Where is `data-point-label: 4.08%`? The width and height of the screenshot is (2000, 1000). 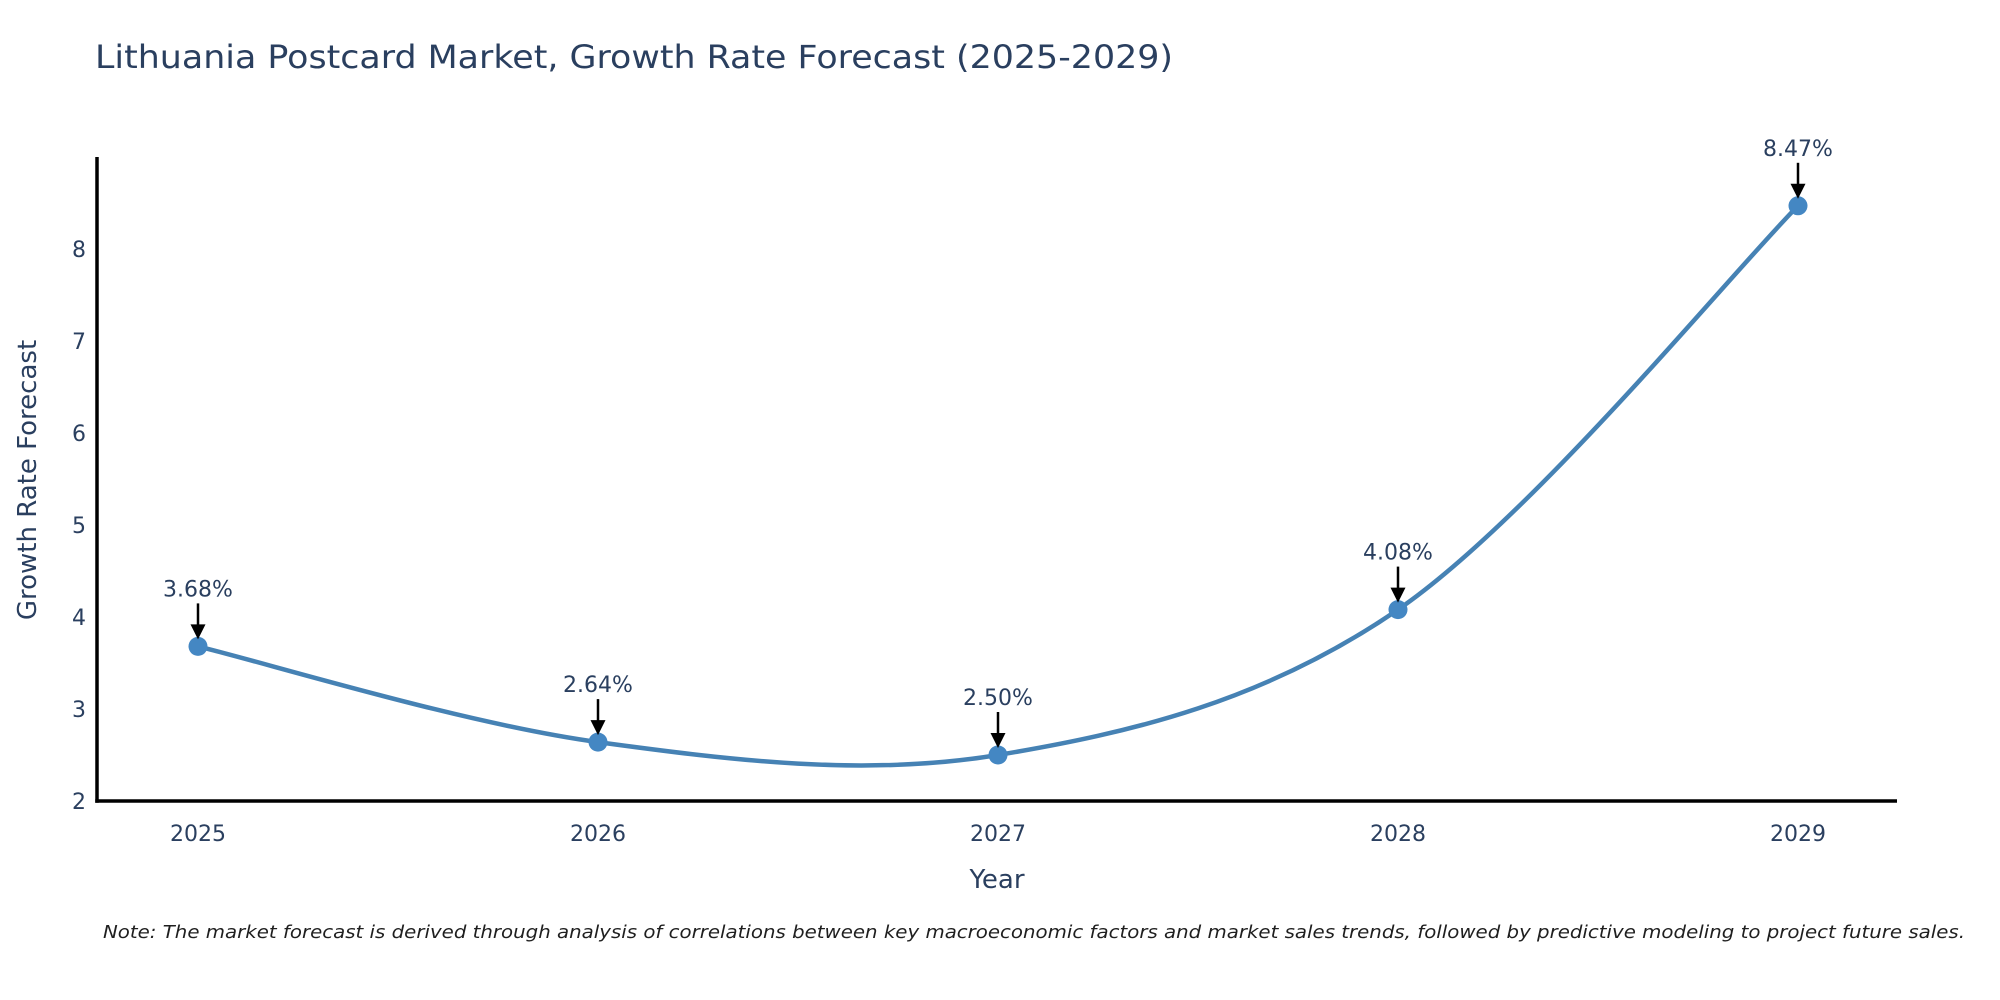 data-point-label: 4.08% is located at coordinates (1398, 553).